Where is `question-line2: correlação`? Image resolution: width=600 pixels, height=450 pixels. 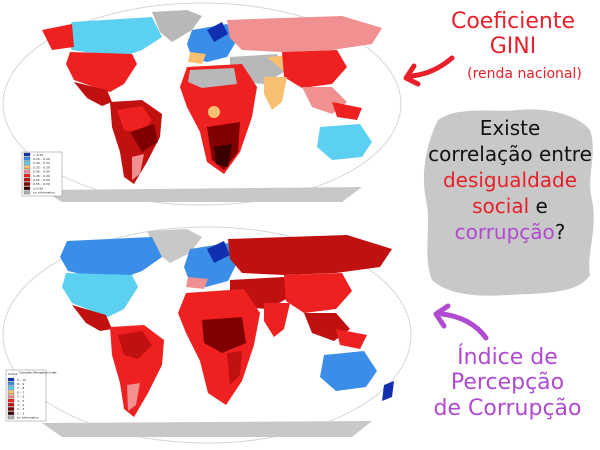 question-line2: correlação is located at coordinates (480, 154).